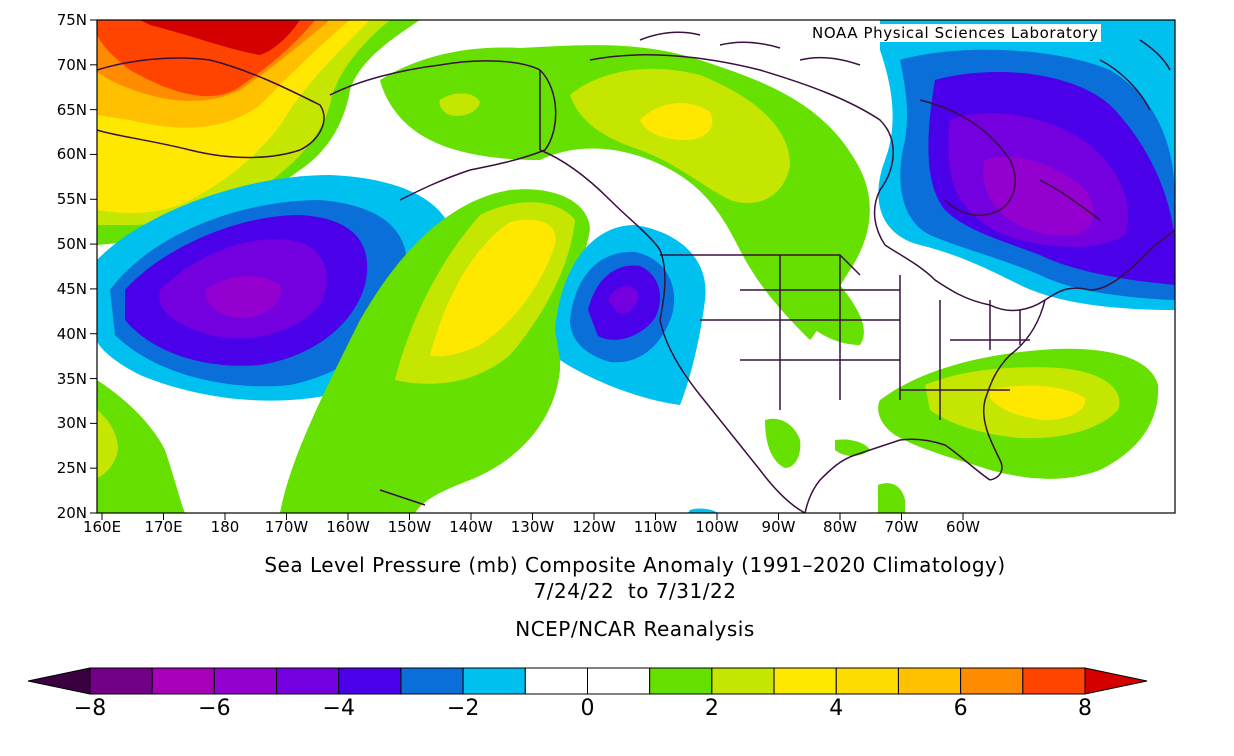  I want to click on longitude-label: 90W, so click(778, 527).